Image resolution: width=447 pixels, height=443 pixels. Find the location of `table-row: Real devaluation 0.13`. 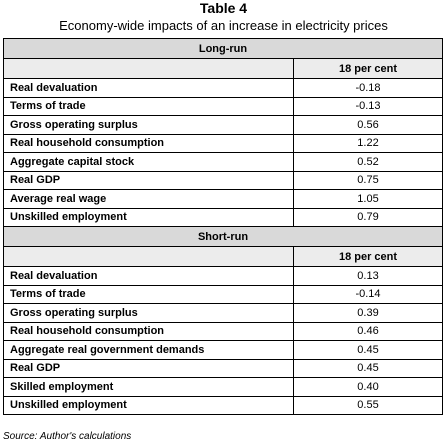

table-row: Real devaluation 0.13 is located at coordinates (223, 276).